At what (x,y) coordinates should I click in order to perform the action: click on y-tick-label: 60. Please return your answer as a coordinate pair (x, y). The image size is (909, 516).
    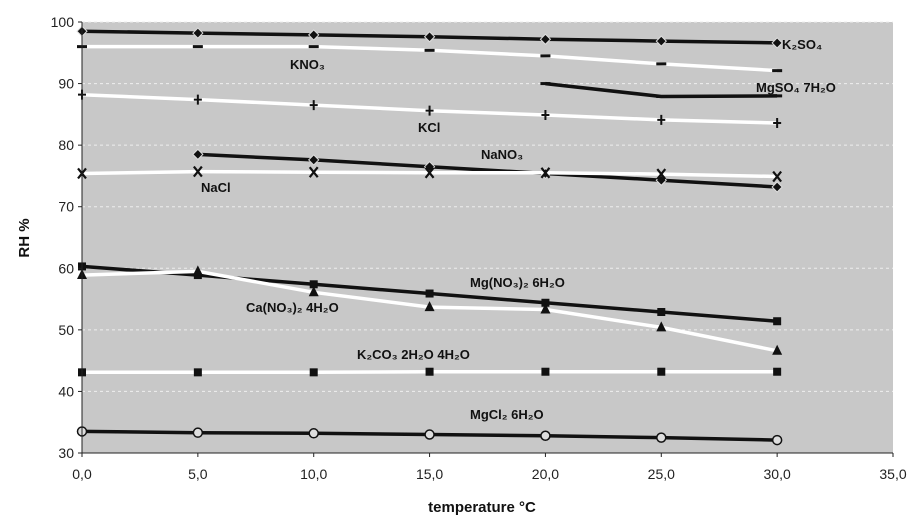
    Looking at the image, I should click on (66, 268).